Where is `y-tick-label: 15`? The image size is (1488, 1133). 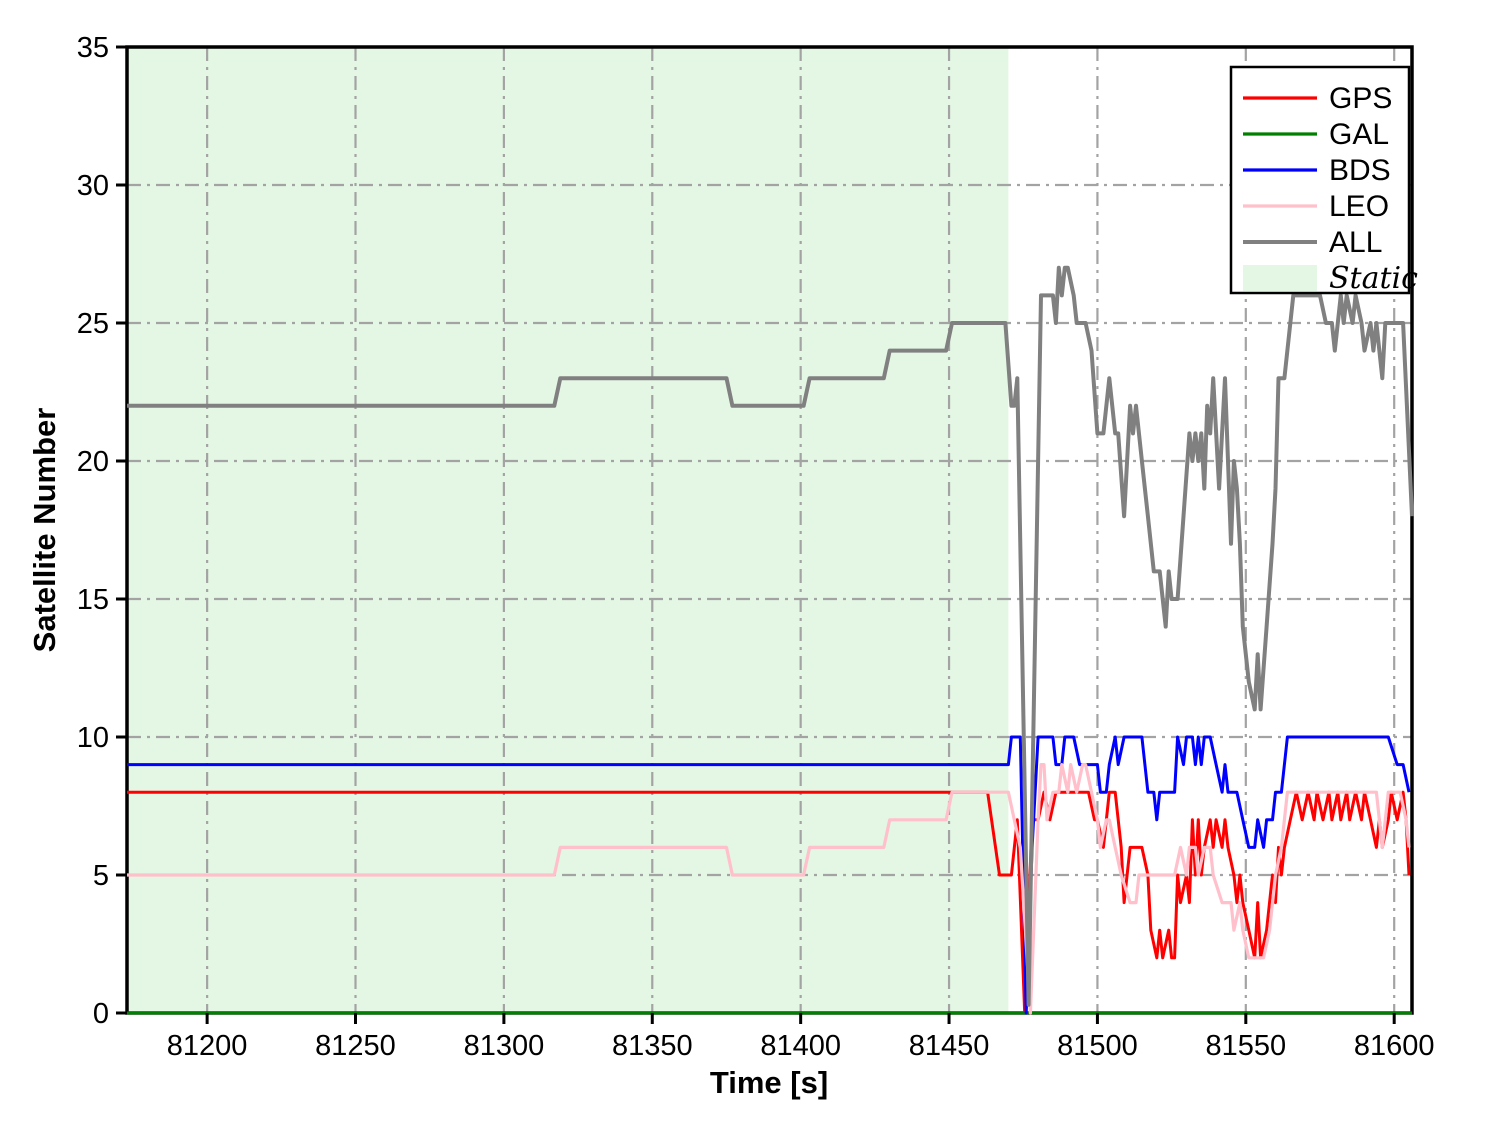 y-tick-label: 15 is located at coordinates (93, 600).